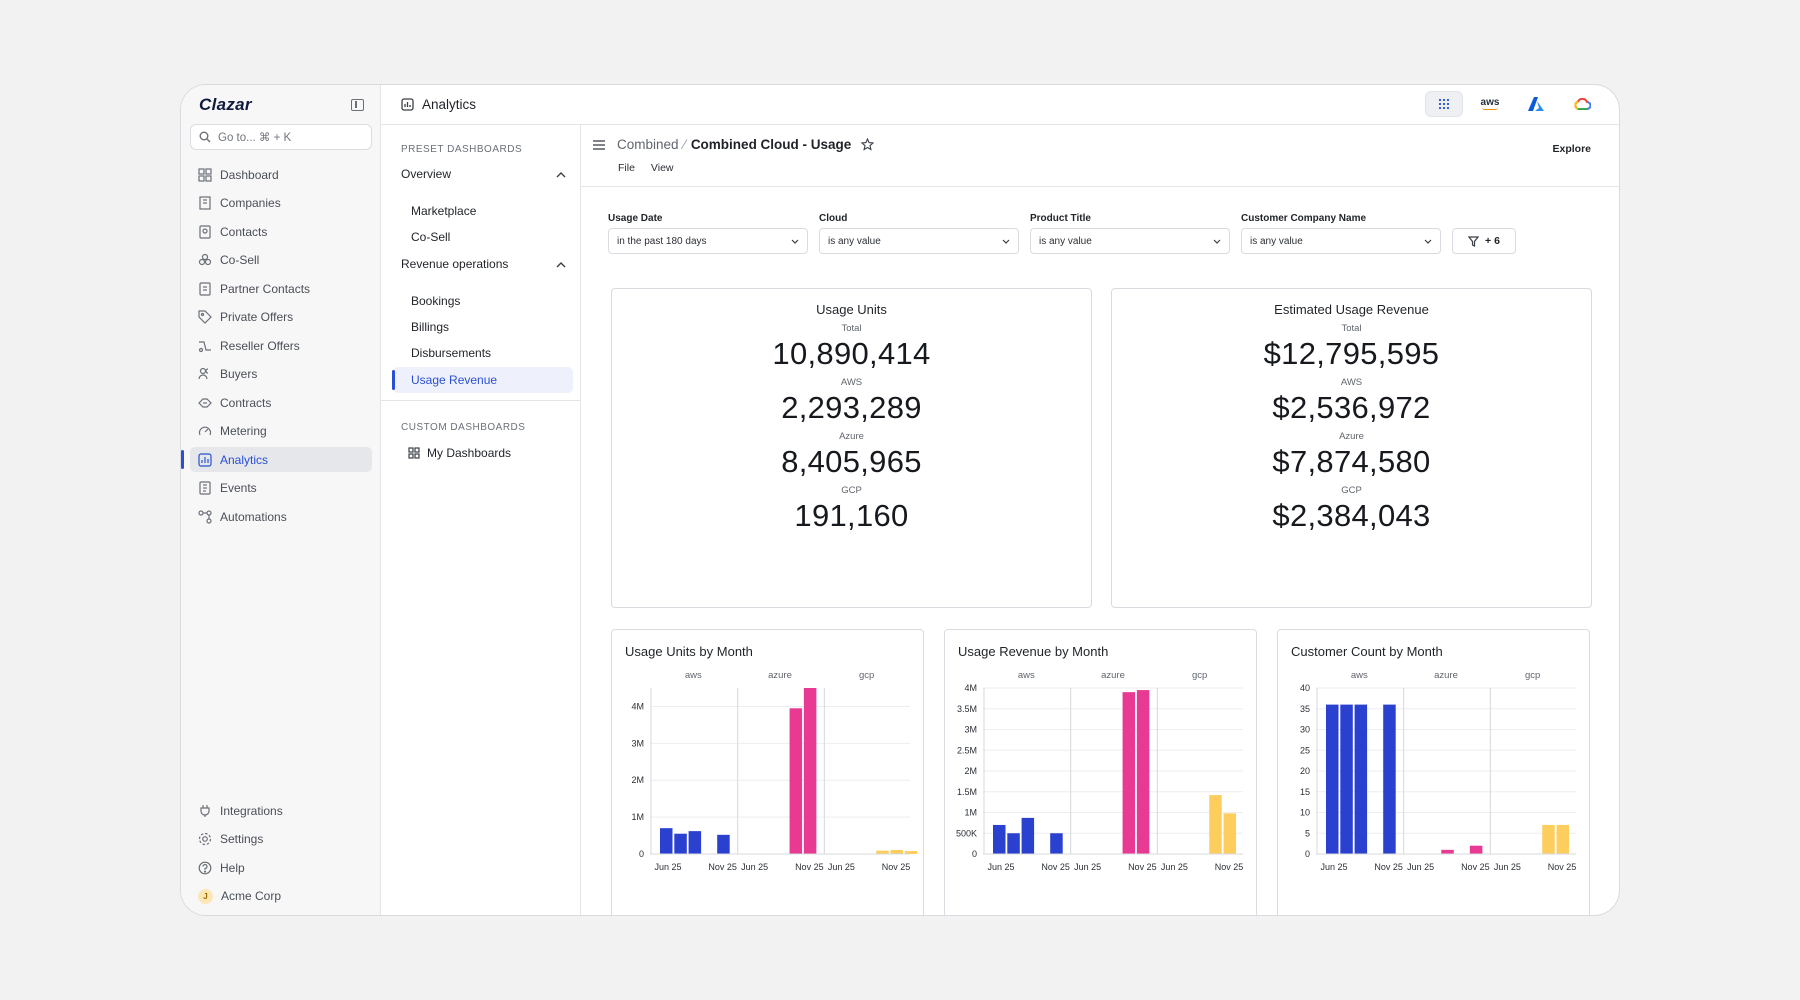 This screenshot has width=1800, height=1000. Describe the element at coordinates (444, 211) in the screenshot. I see `dash-item-marketplace: Marketplace` at that location.